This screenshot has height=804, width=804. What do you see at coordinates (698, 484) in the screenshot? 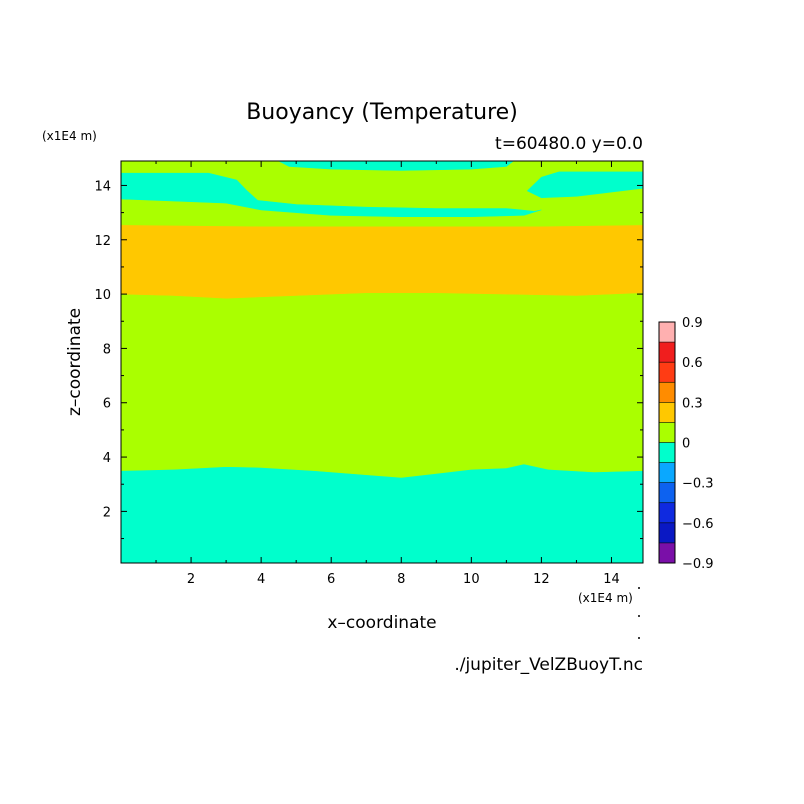
I see `colorbar-tick-label: −0.3` at bounding box center [698, 484].